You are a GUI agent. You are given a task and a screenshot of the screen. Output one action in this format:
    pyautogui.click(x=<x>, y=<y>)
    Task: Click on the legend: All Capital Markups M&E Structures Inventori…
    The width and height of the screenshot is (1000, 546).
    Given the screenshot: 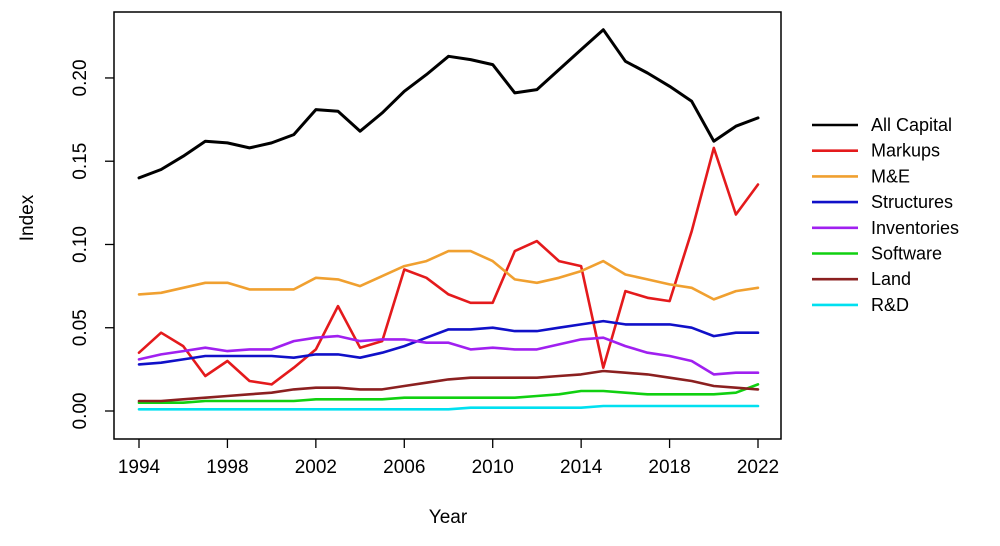 What is the action you would take?
    pyautogui.click(x=885, y=215)
    